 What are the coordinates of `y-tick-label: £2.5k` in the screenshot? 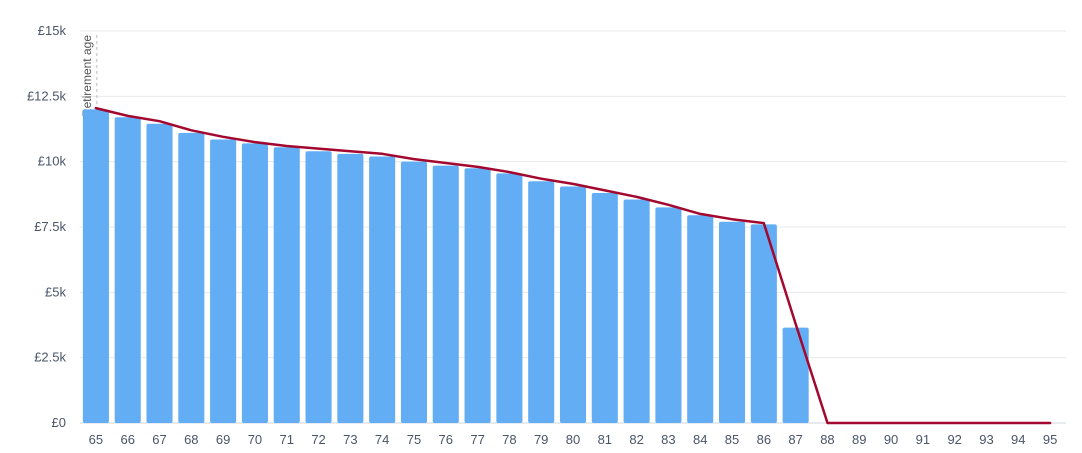 It's located at (50, 357).